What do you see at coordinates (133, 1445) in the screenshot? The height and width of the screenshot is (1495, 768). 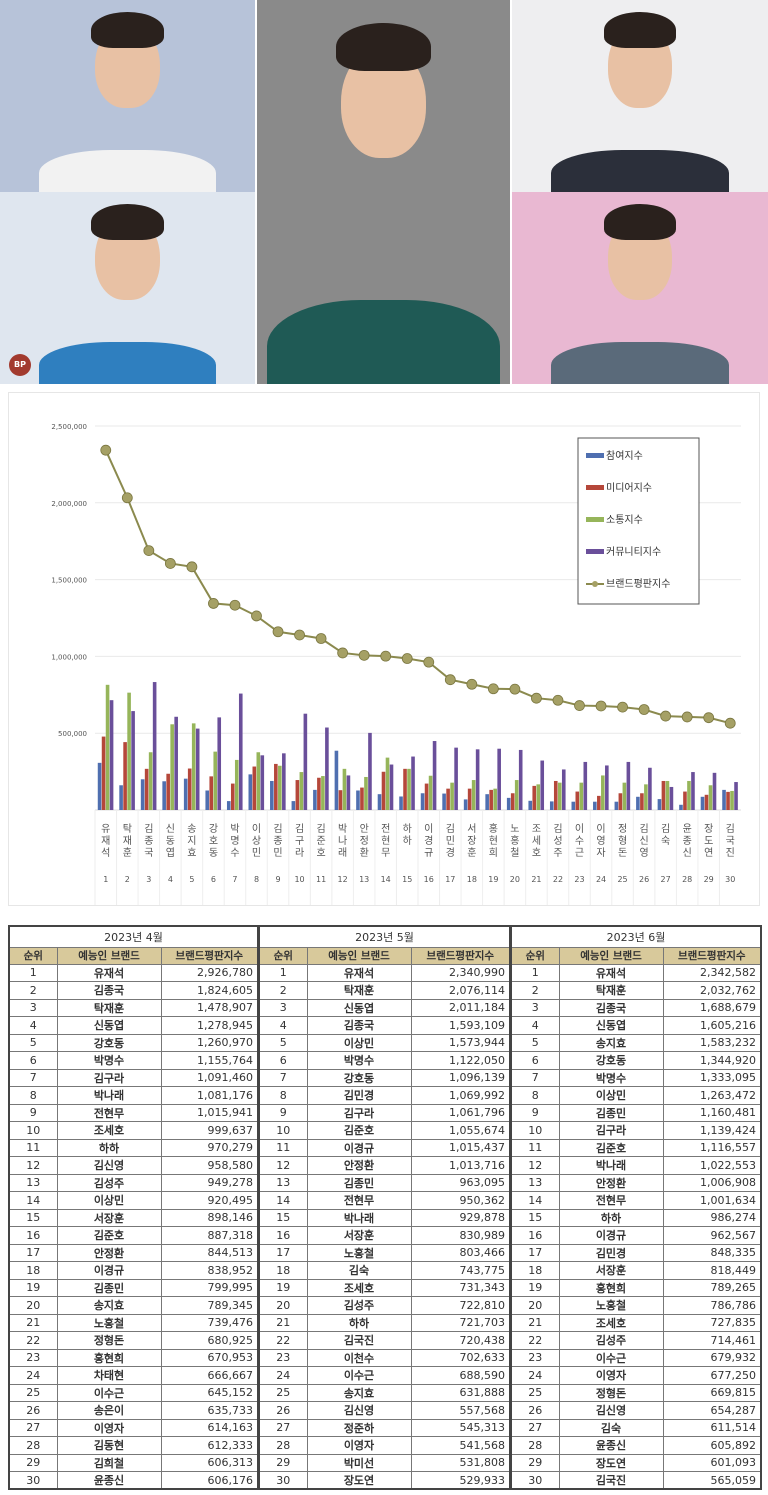 I see `table-row: 28 김동현 612,333` at bounding box center [133, 1445].